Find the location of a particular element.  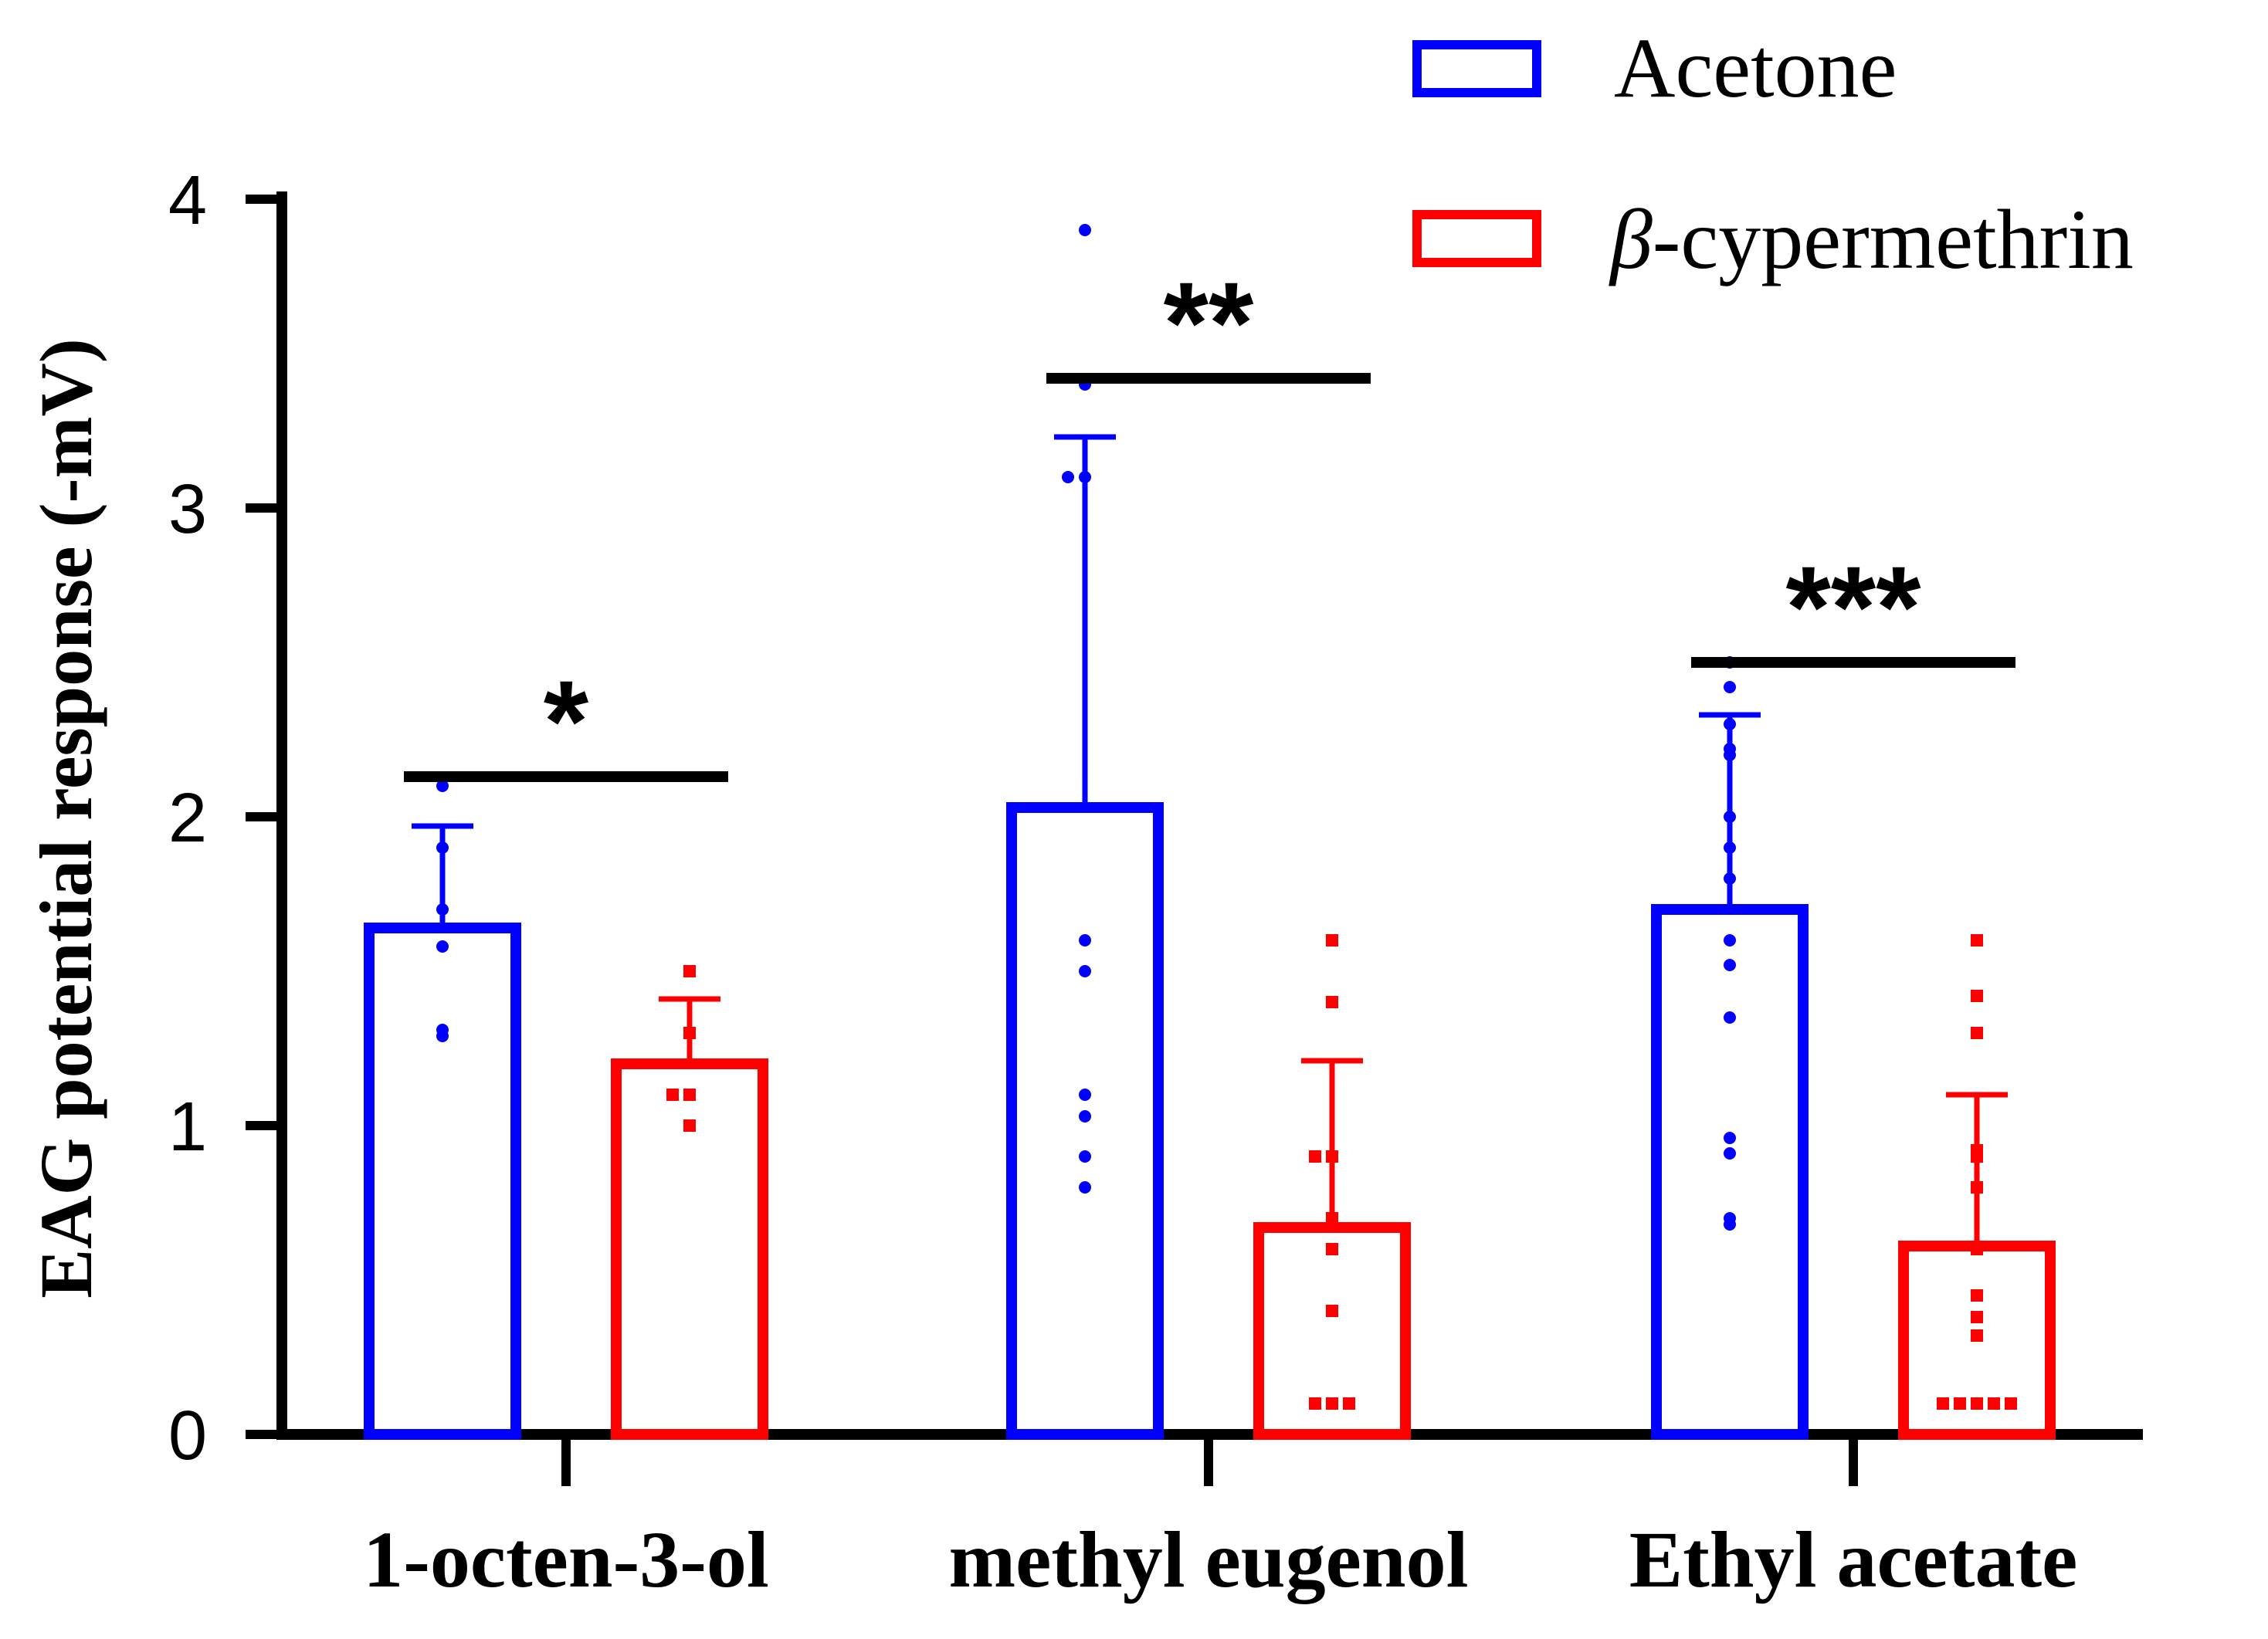

y-tick-label-2: 2 is located at coordinates (187, 818).